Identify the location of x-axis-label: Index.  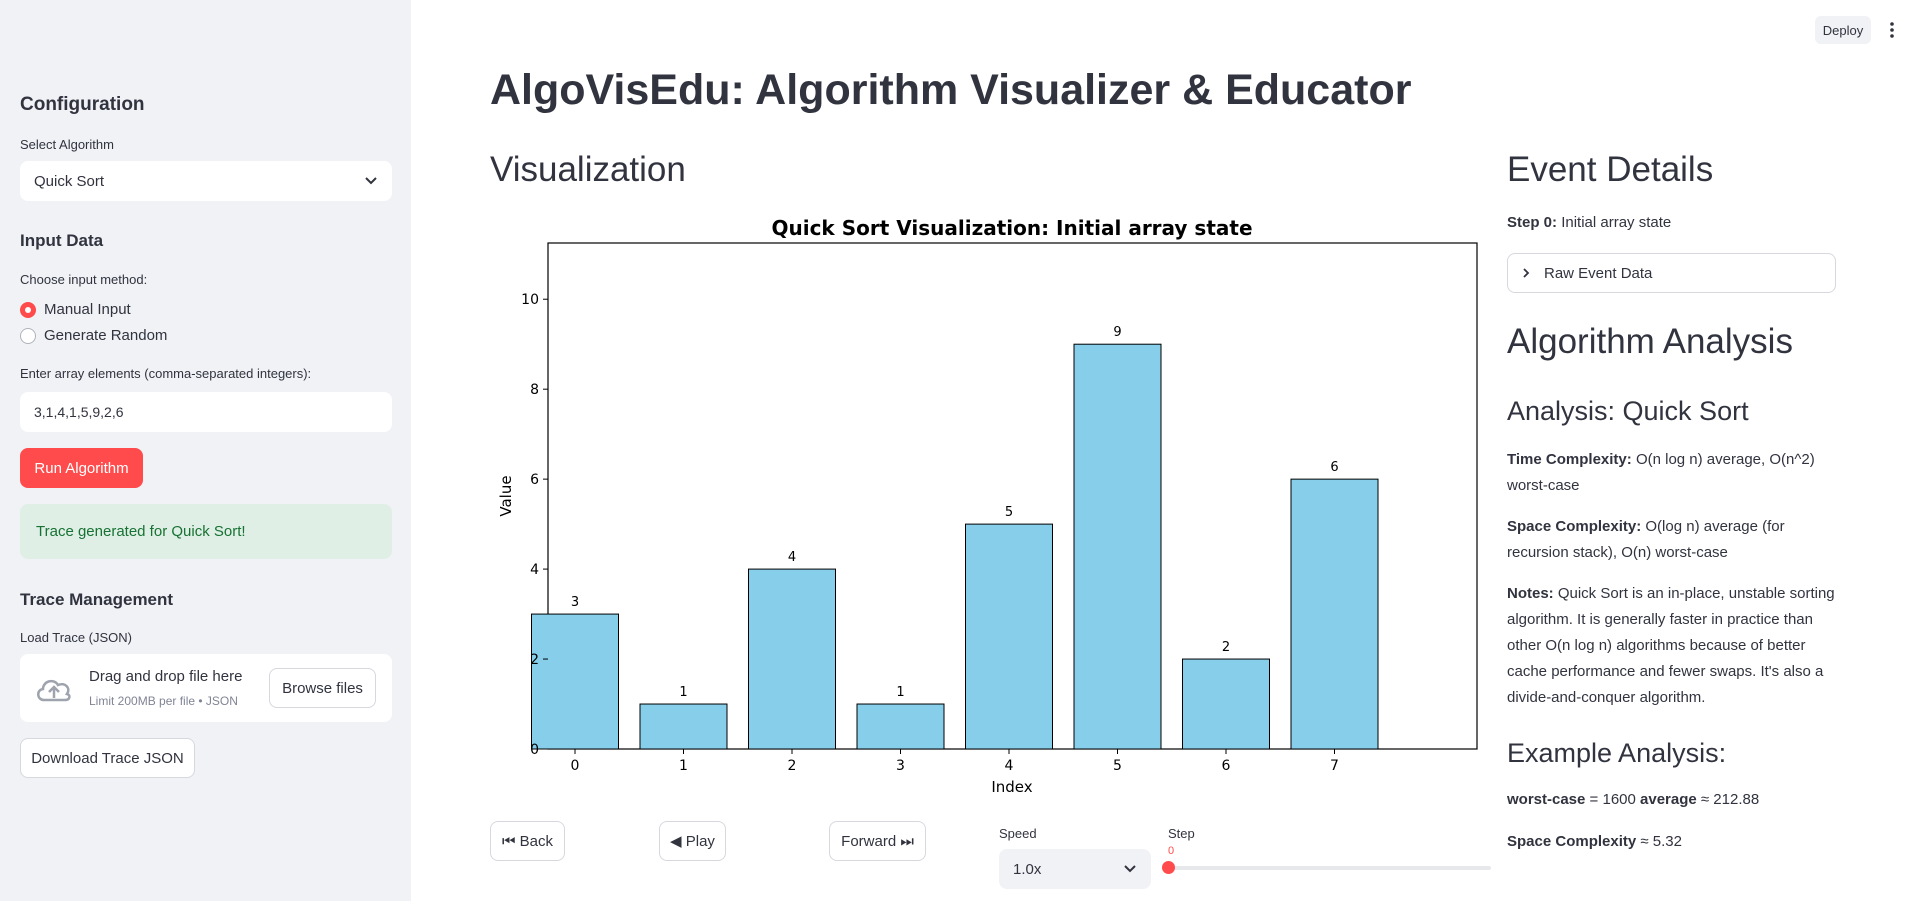
(1011, 787).